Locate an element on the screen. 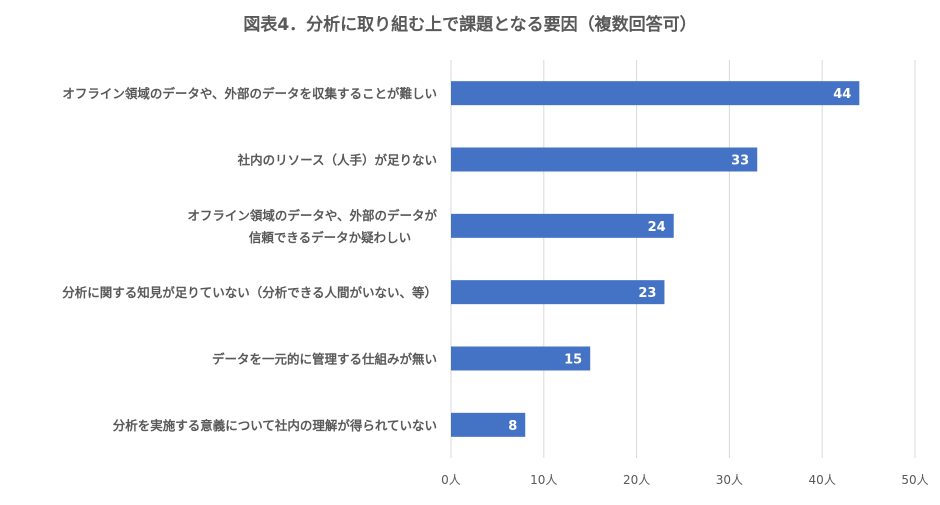 The width and height of the screenshot is (940, 505). category-label: 分析を実施する意義について社内の理解が得られていない is located at coordinates (275, 425).